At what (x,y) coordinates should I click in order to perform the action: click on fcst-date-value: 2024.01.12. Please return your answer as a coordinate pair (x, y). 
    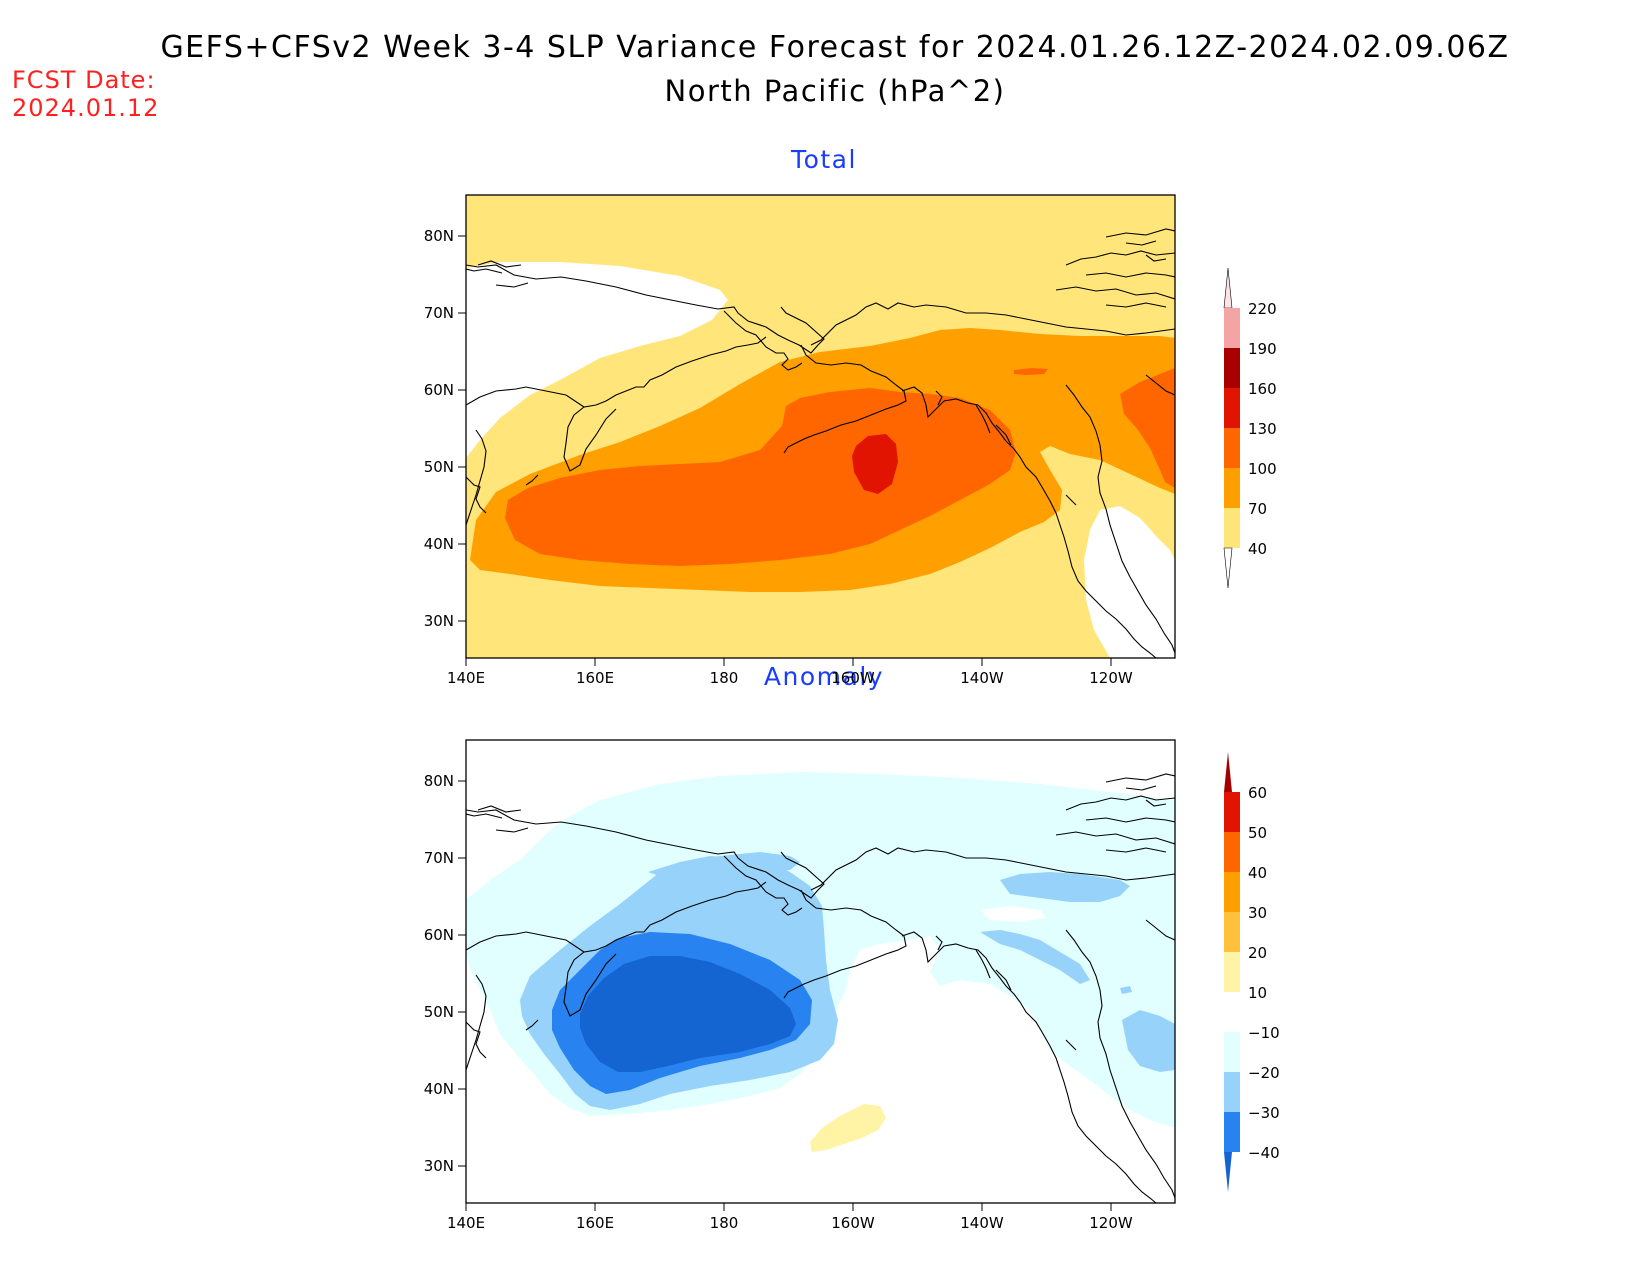
    Looking at the image, I should click on (86, 108).